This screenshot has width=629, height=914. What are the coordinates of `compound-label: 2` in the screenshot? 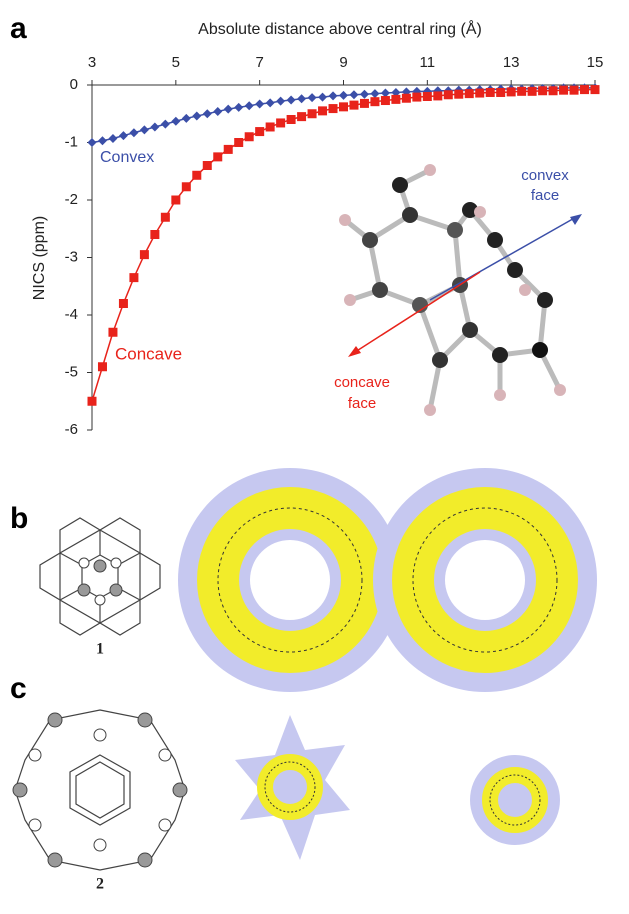 It's located at (100, 884).